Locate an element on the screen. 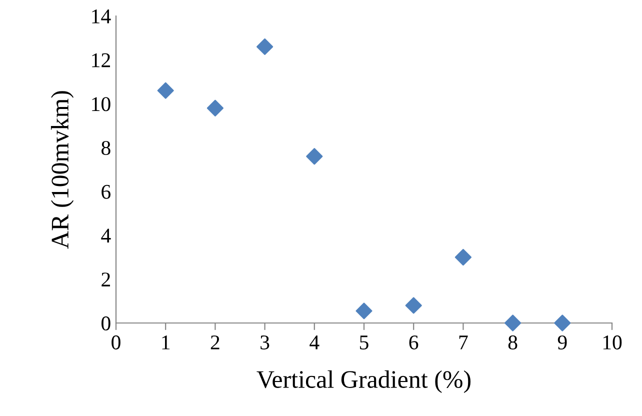 This screenshot has height=416, width=642. y-tick-label: 0 is located at coordinates (106, 323).